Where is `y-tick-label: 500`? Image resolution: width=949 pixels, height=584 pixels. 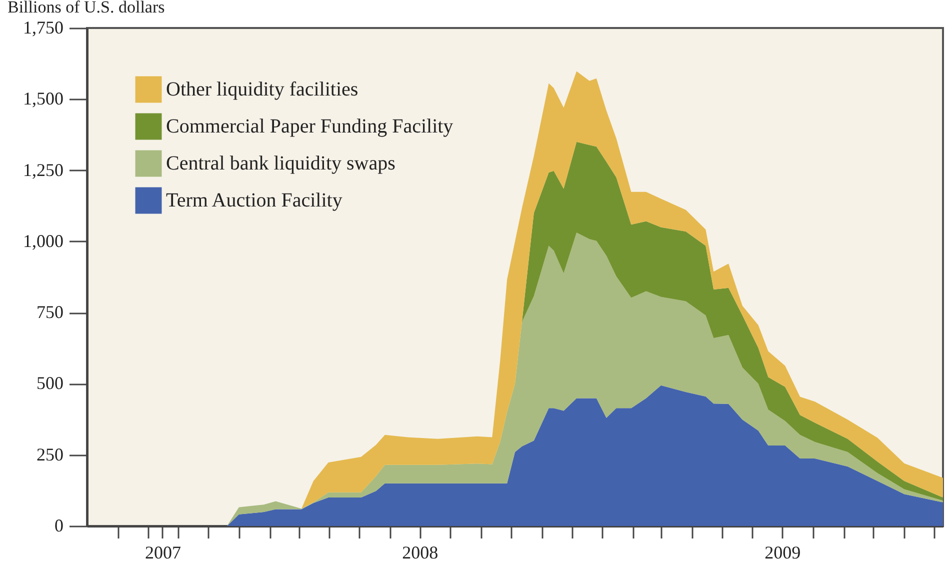 y-tick-label: 500 is located at coordinates (50, 383).